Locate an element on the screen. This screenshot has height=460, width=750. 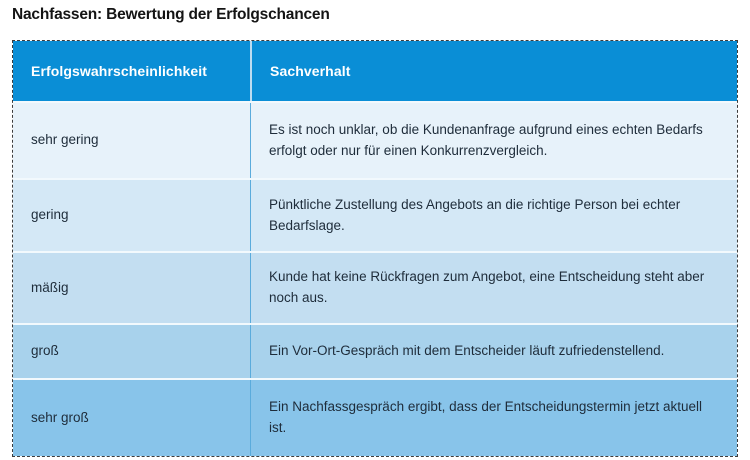
probability-cell: gering is located at coordinates (50, 215).